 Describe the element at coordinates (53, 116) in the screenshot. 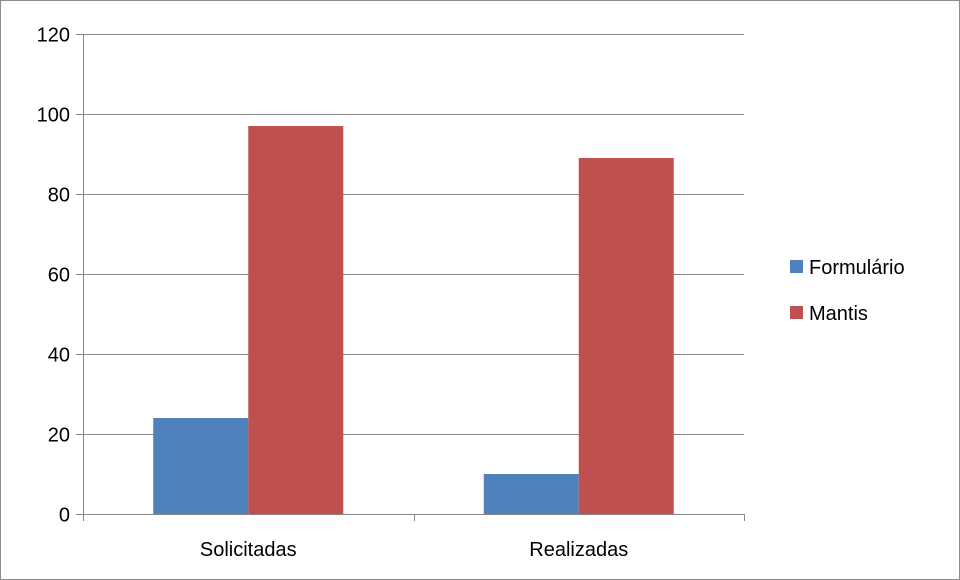

I see `y-tick-label: 100` at that location.